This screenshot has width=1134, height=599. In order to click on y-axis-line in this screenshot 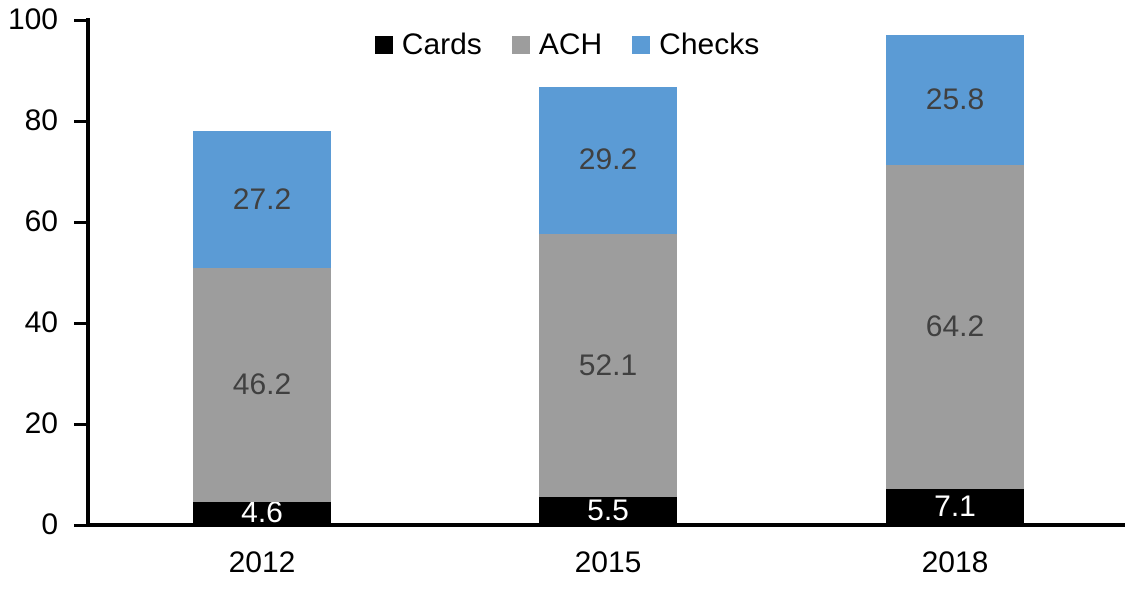, I will do `click(88, 272)`.